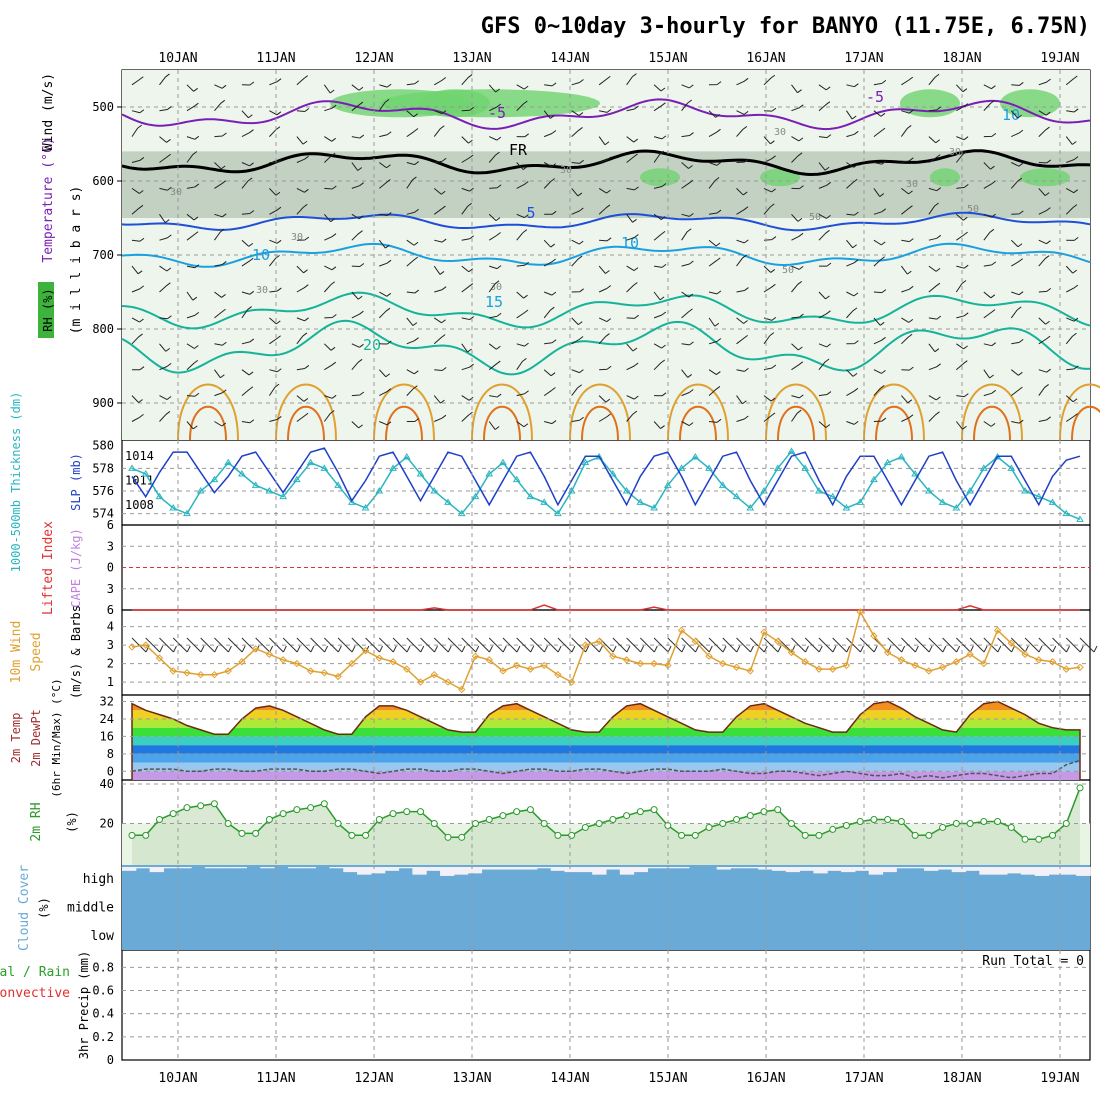 The height and width of the screenshot is (1104, 1100). Describe the element at coordinates (961, 58) in the screenshot. I see `date-label-top: 18JAN` at that location.